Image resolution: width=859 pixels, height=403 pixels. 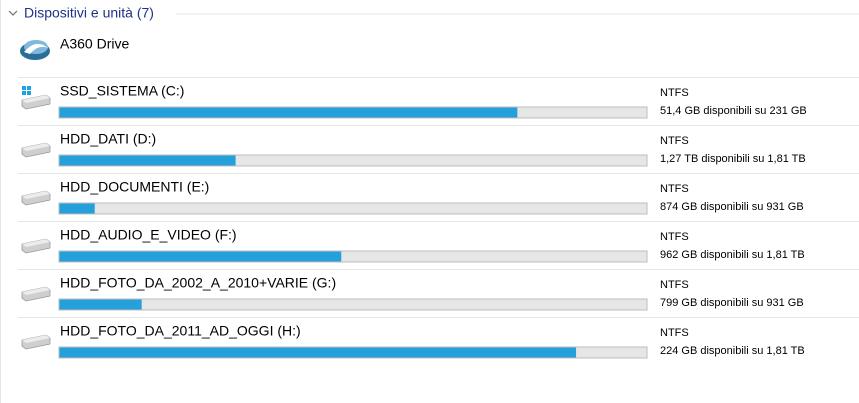 What do you see at coordinates (732, 207) in the screenshot?
I see `free-space: 874 GB disponibili su 931 GB` at bounding box center [732, 207].